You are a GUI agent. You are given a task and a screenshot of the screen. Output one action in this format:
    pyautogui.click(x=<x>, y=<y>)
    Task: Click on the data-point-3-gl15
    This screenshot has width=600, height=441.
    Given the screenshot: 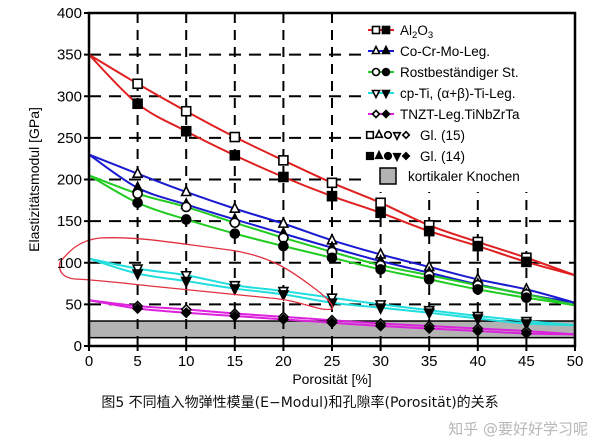 What is the action you would take?
    pyautogui.click(x=186, y=276)
    